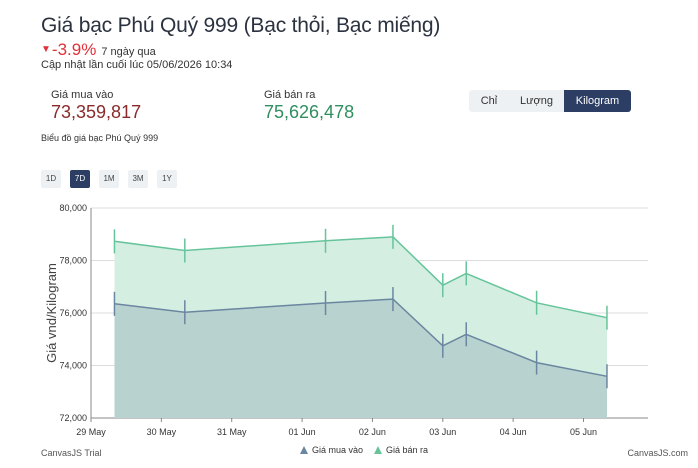 The image size is (698, 468). What do you see at coordinates (407, 450) in the screenshot?
I see `sell-legend-label: Giá bán ra` at bounding box center [407, 450].